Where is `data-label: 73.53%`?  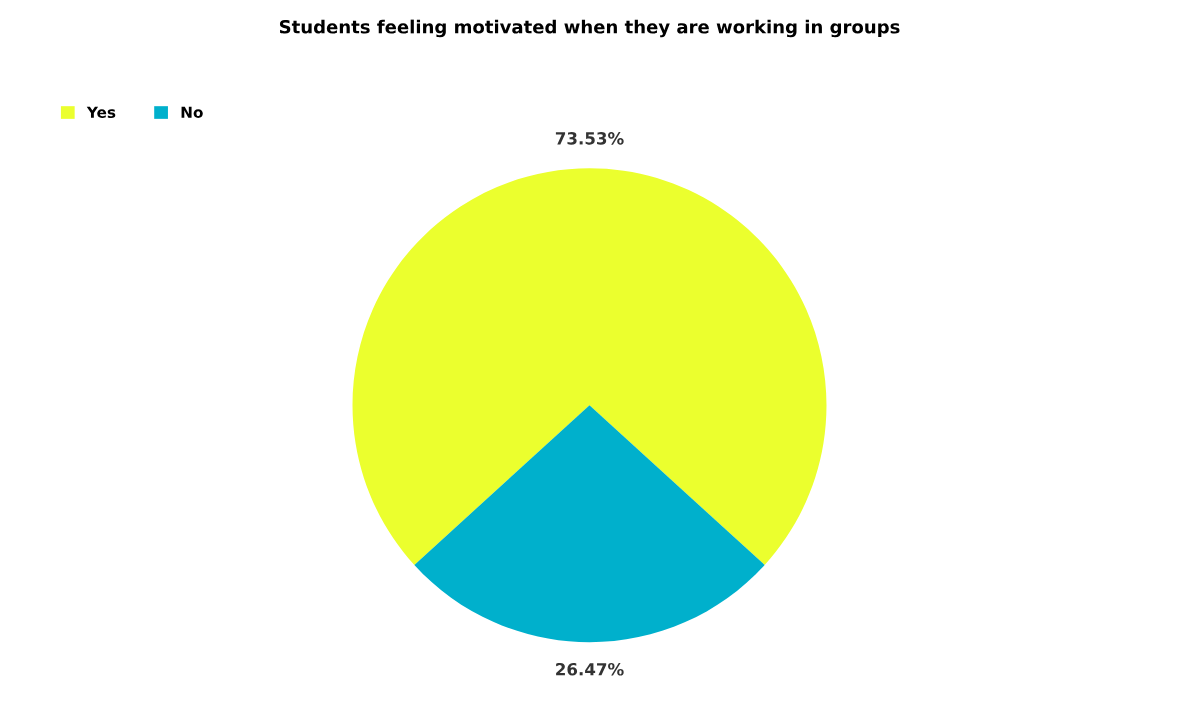
data-label: 73.53% is located at coordinates (589, 138).